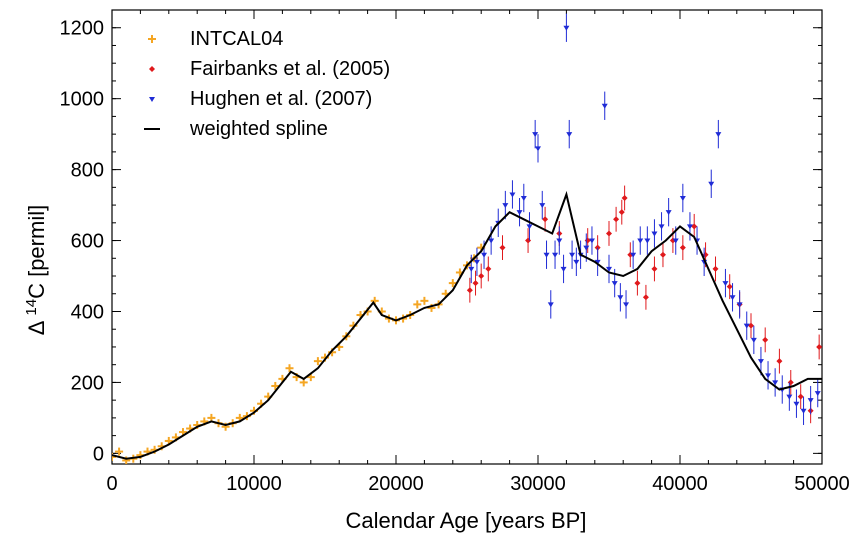 The height and width of the screenshot is (534, 860). I want to click on y-tick-label: 600, so click(87, 242).